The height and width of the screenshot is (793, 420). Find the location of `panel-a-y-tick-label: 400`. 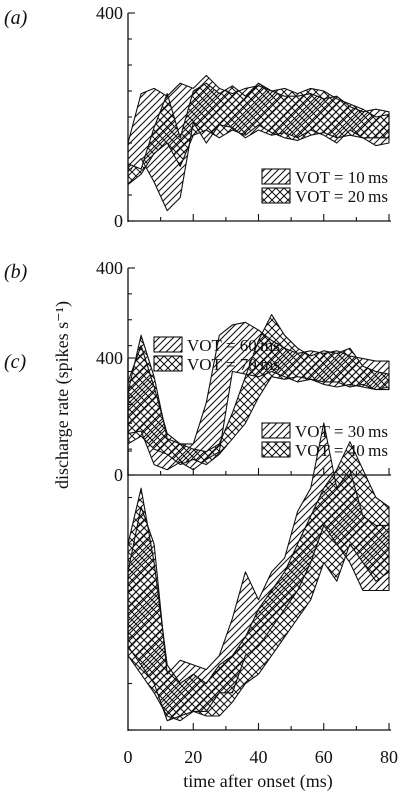

panel-a-y-tick-label: 400 is located at coordinates (109, 13).